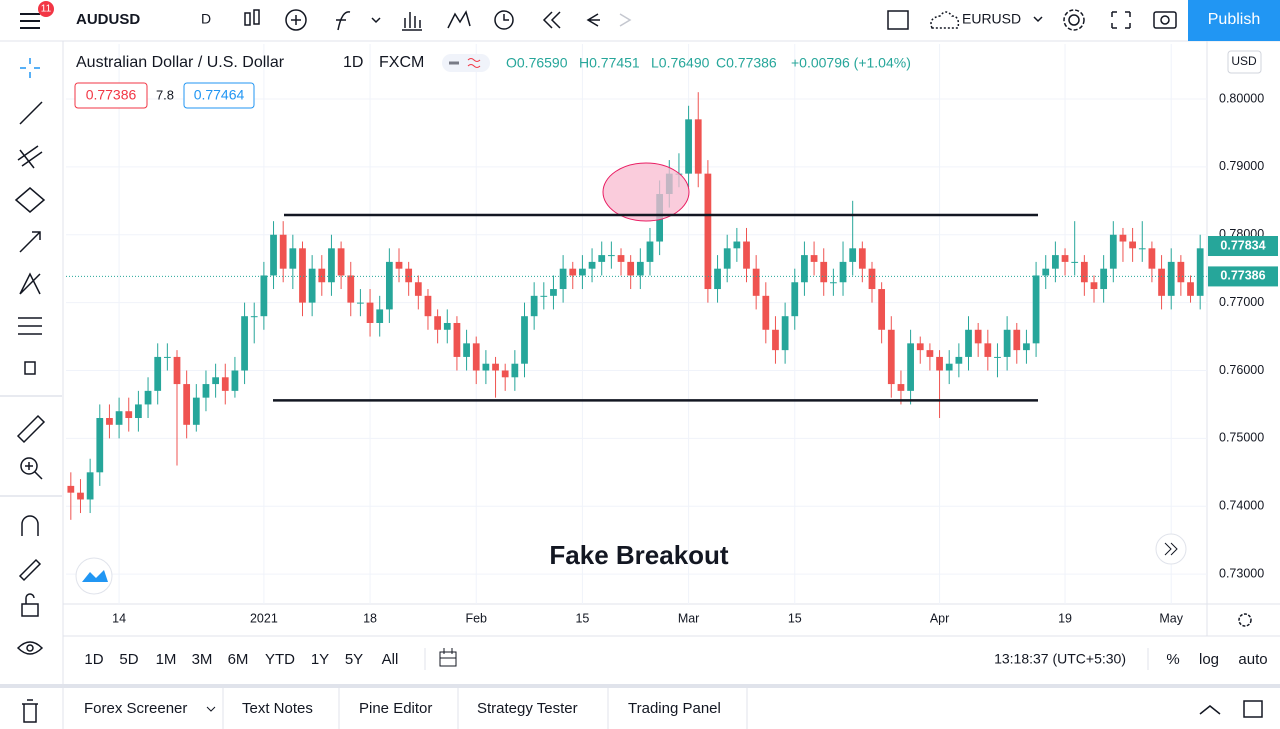  Describe the element at coordinates (395, 708) in the screenshot. I see `tab: Pine Editor` at that location.